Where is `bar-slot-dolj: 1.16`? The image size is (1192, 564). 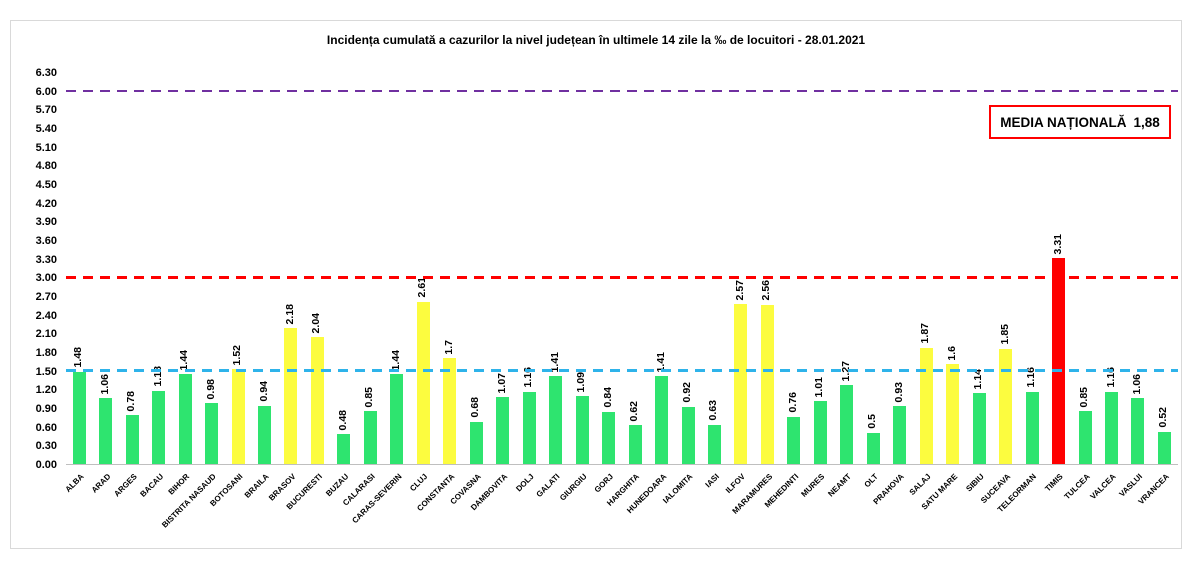 bar-slot-dolj: 1.16 is located at coordinates (529, 268).